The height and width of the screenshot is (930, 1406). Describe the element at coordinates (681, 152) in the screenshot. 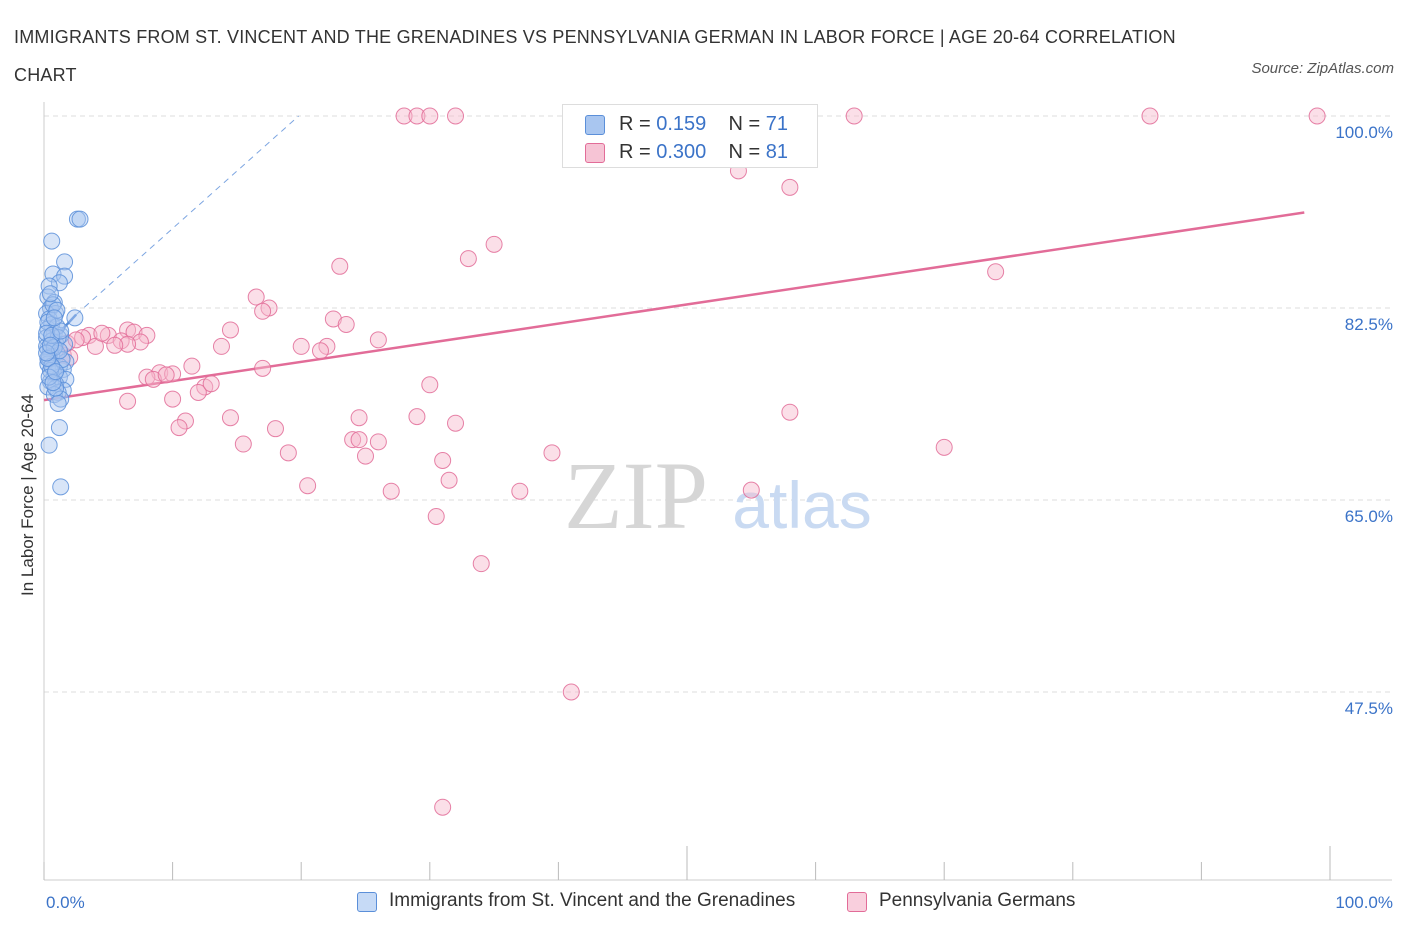

I see `legend-r-value: 0.300` at that location.